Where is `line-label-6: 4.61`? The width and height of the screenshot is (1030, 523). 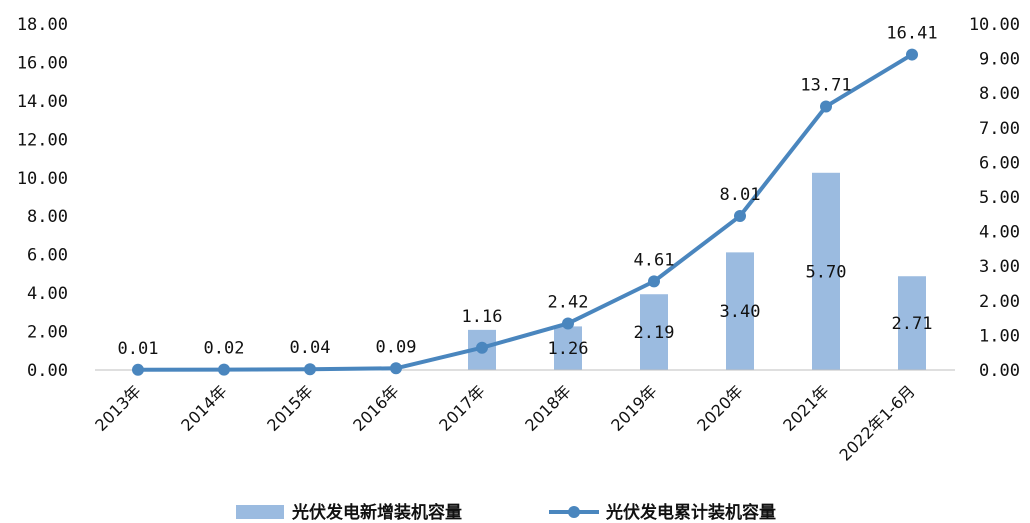 line-label-6: 4.61 is located at coordinates (654, 260).